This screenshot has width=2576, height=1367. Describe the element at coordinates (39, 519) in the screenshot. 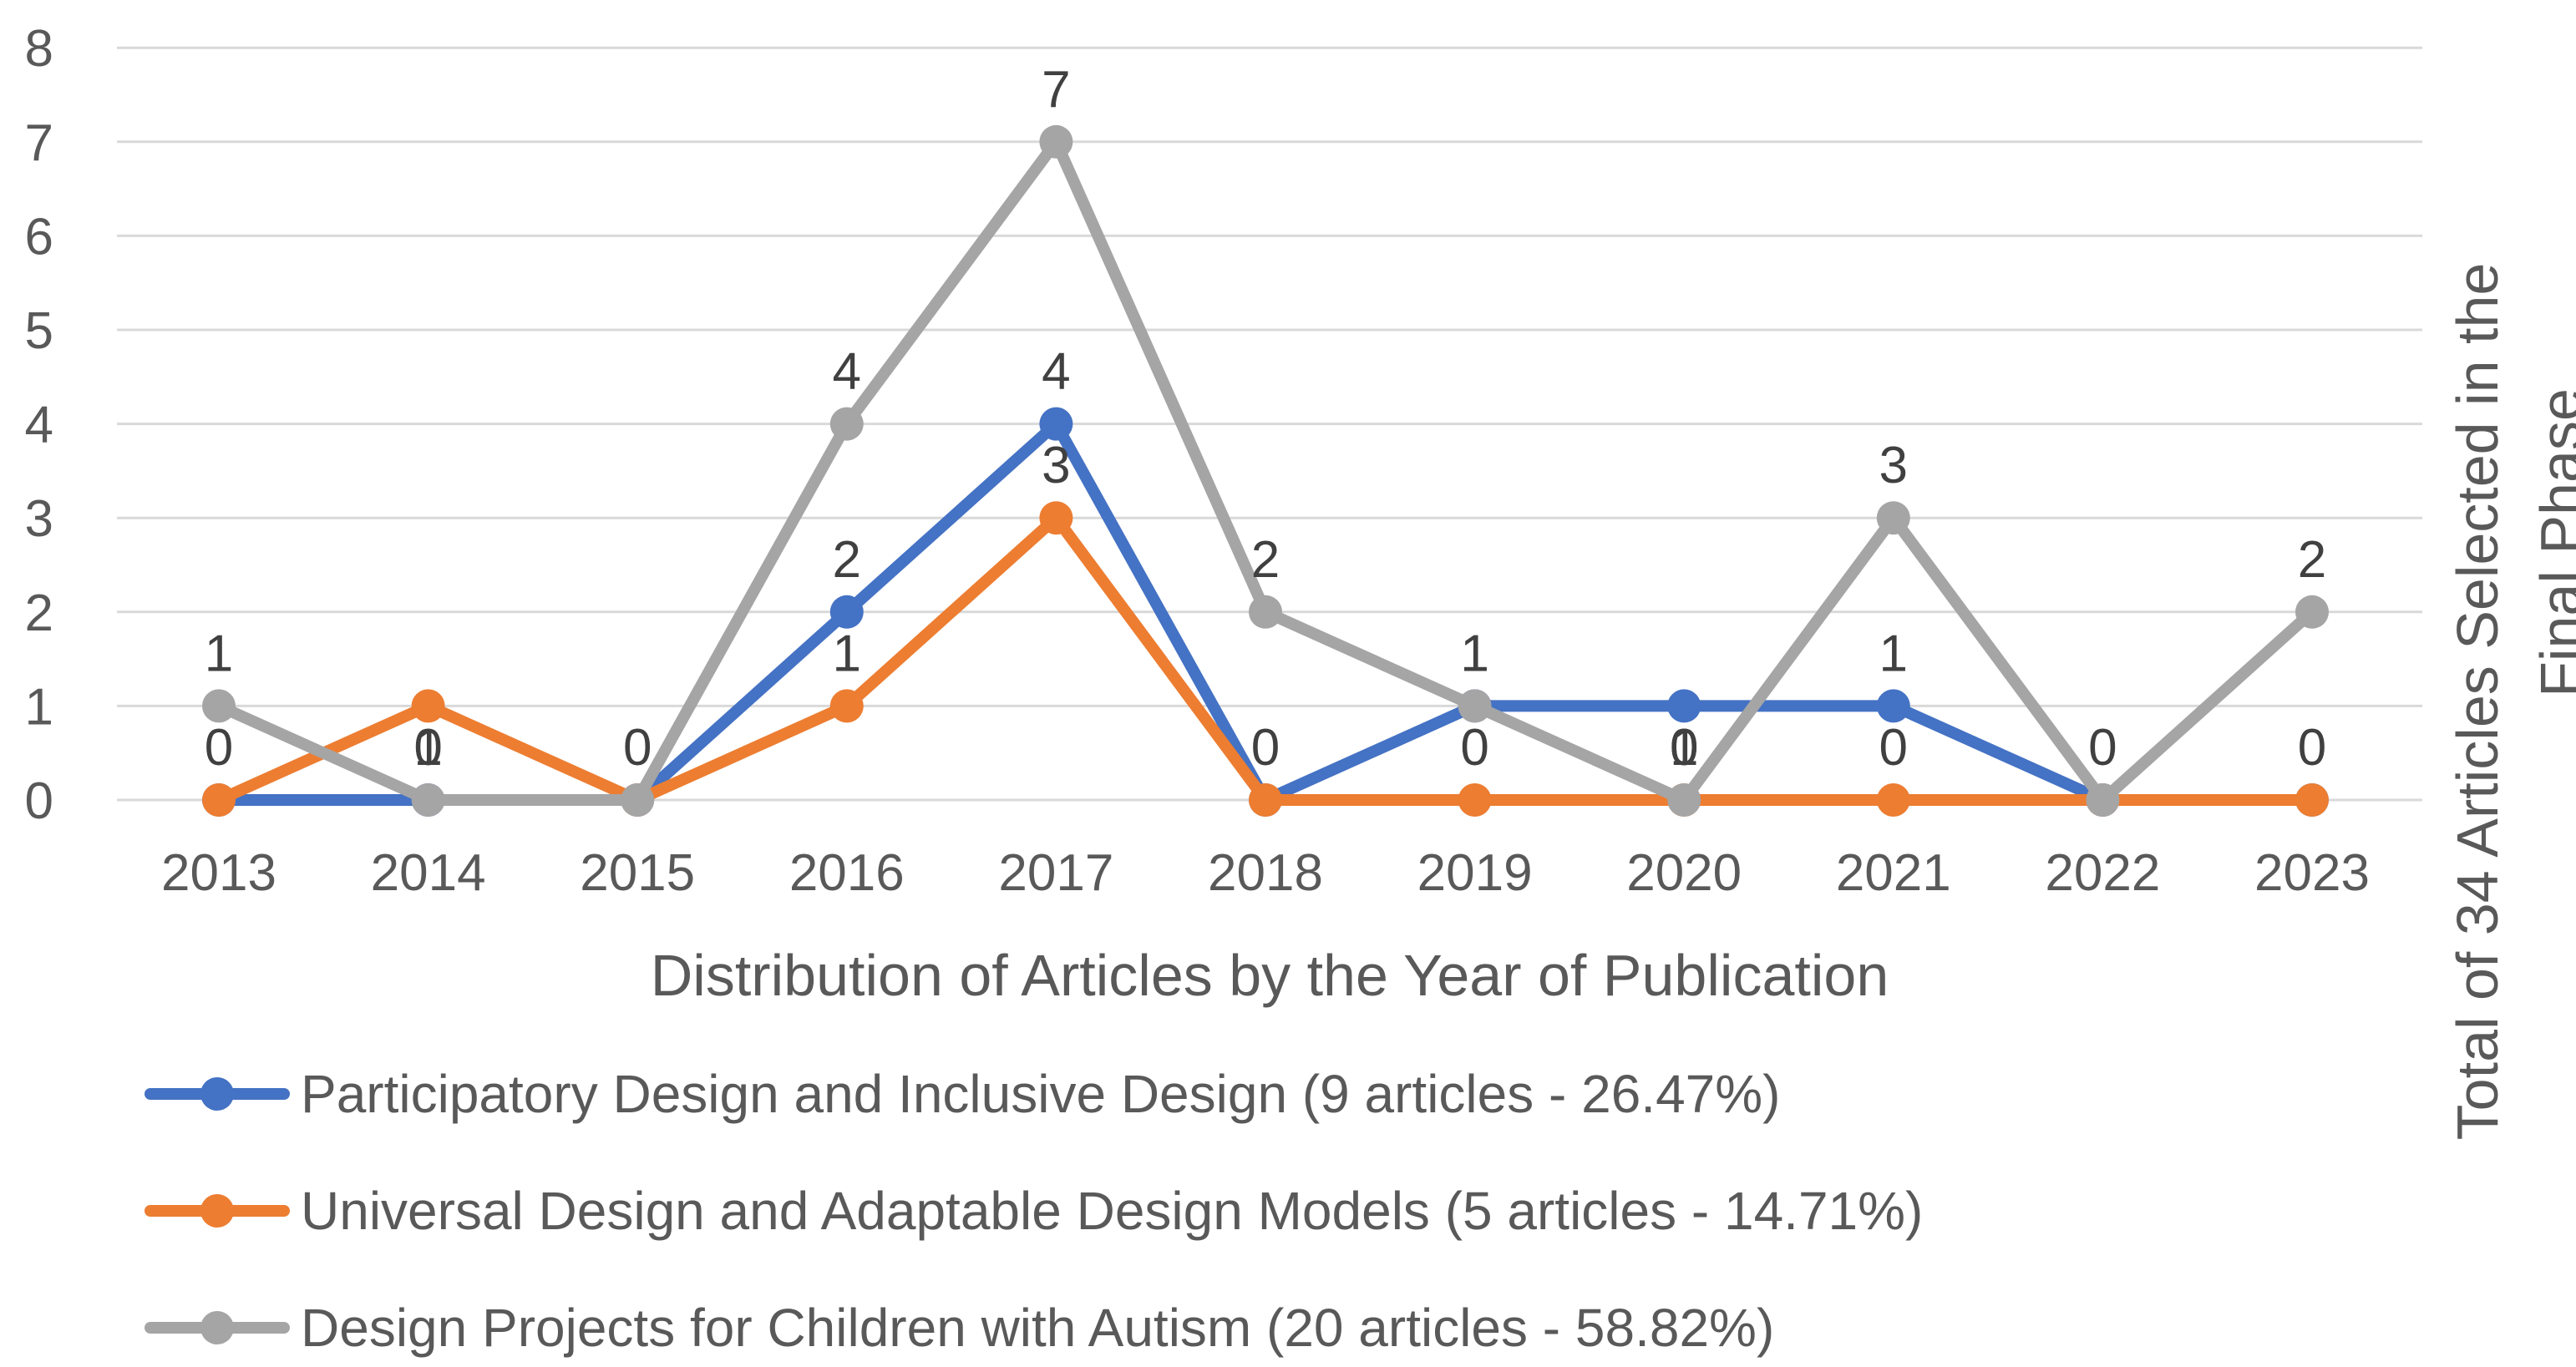

I see `y-tick-label: 3` at that location.